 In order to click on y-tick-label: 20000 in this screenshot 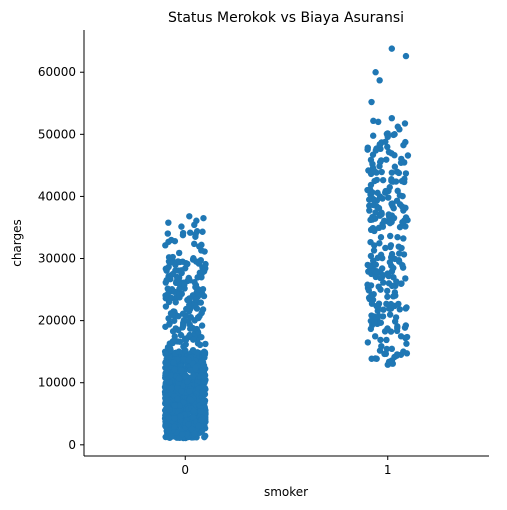, I will do `click(57, 321)`.